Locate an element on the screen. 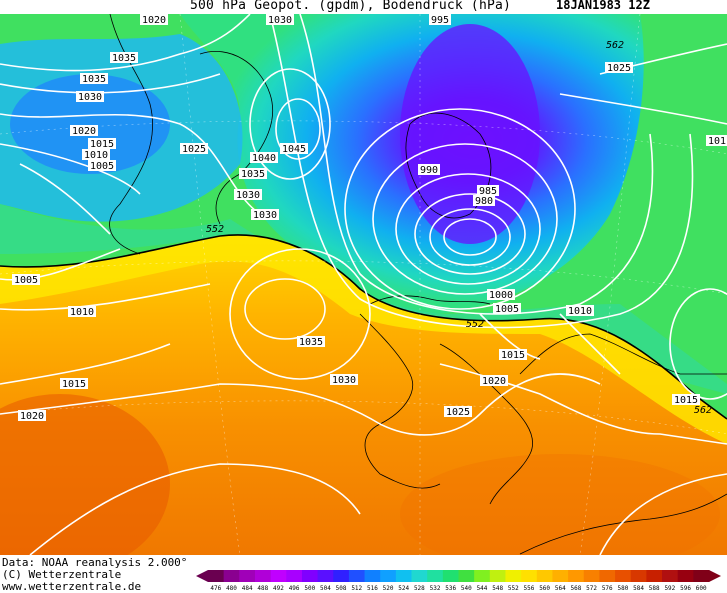 This screenshot has height=593, width=727. isobar-label: 985 is located at coordinates (488, 191).